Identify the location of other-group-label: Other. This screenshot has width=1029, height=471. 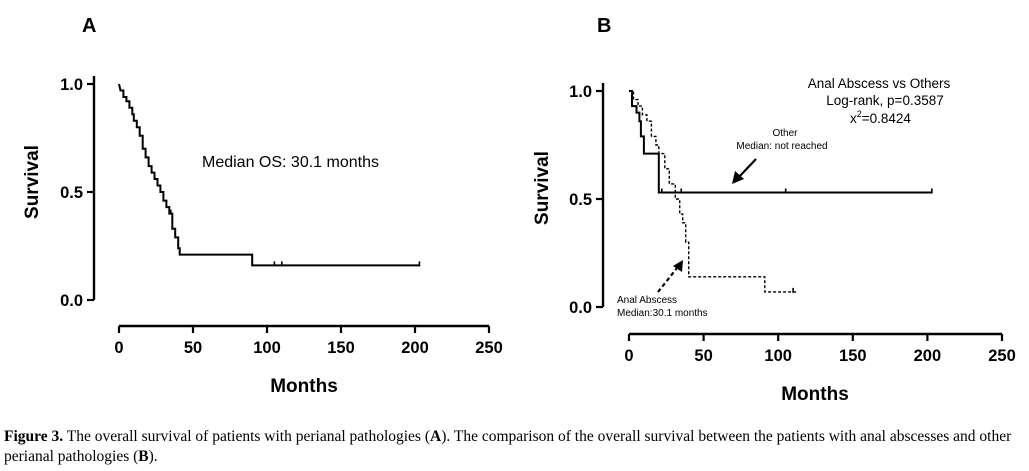
(785, 133).